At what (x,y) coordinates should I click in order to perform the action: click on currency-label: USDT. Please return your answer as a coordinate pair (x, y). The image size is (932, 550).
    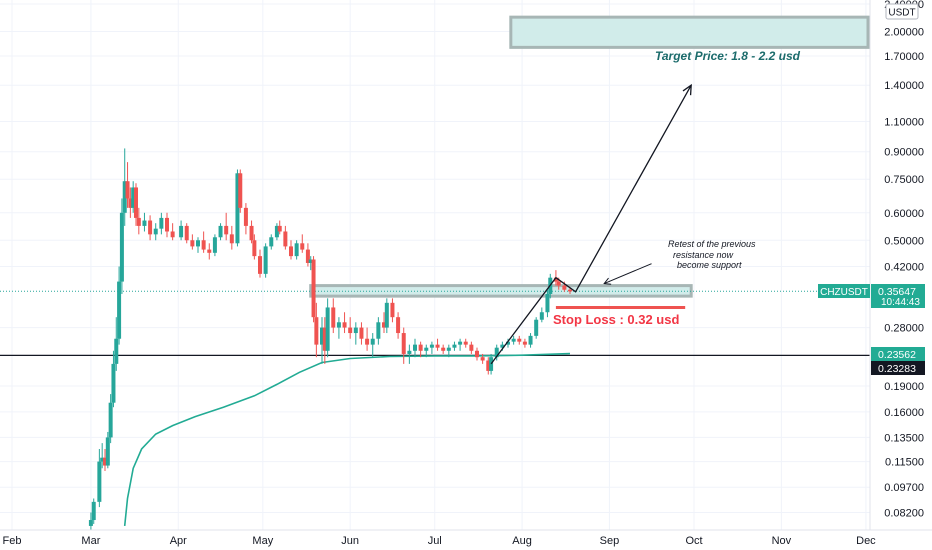
    Looking at the image, I should click on (902, 11).